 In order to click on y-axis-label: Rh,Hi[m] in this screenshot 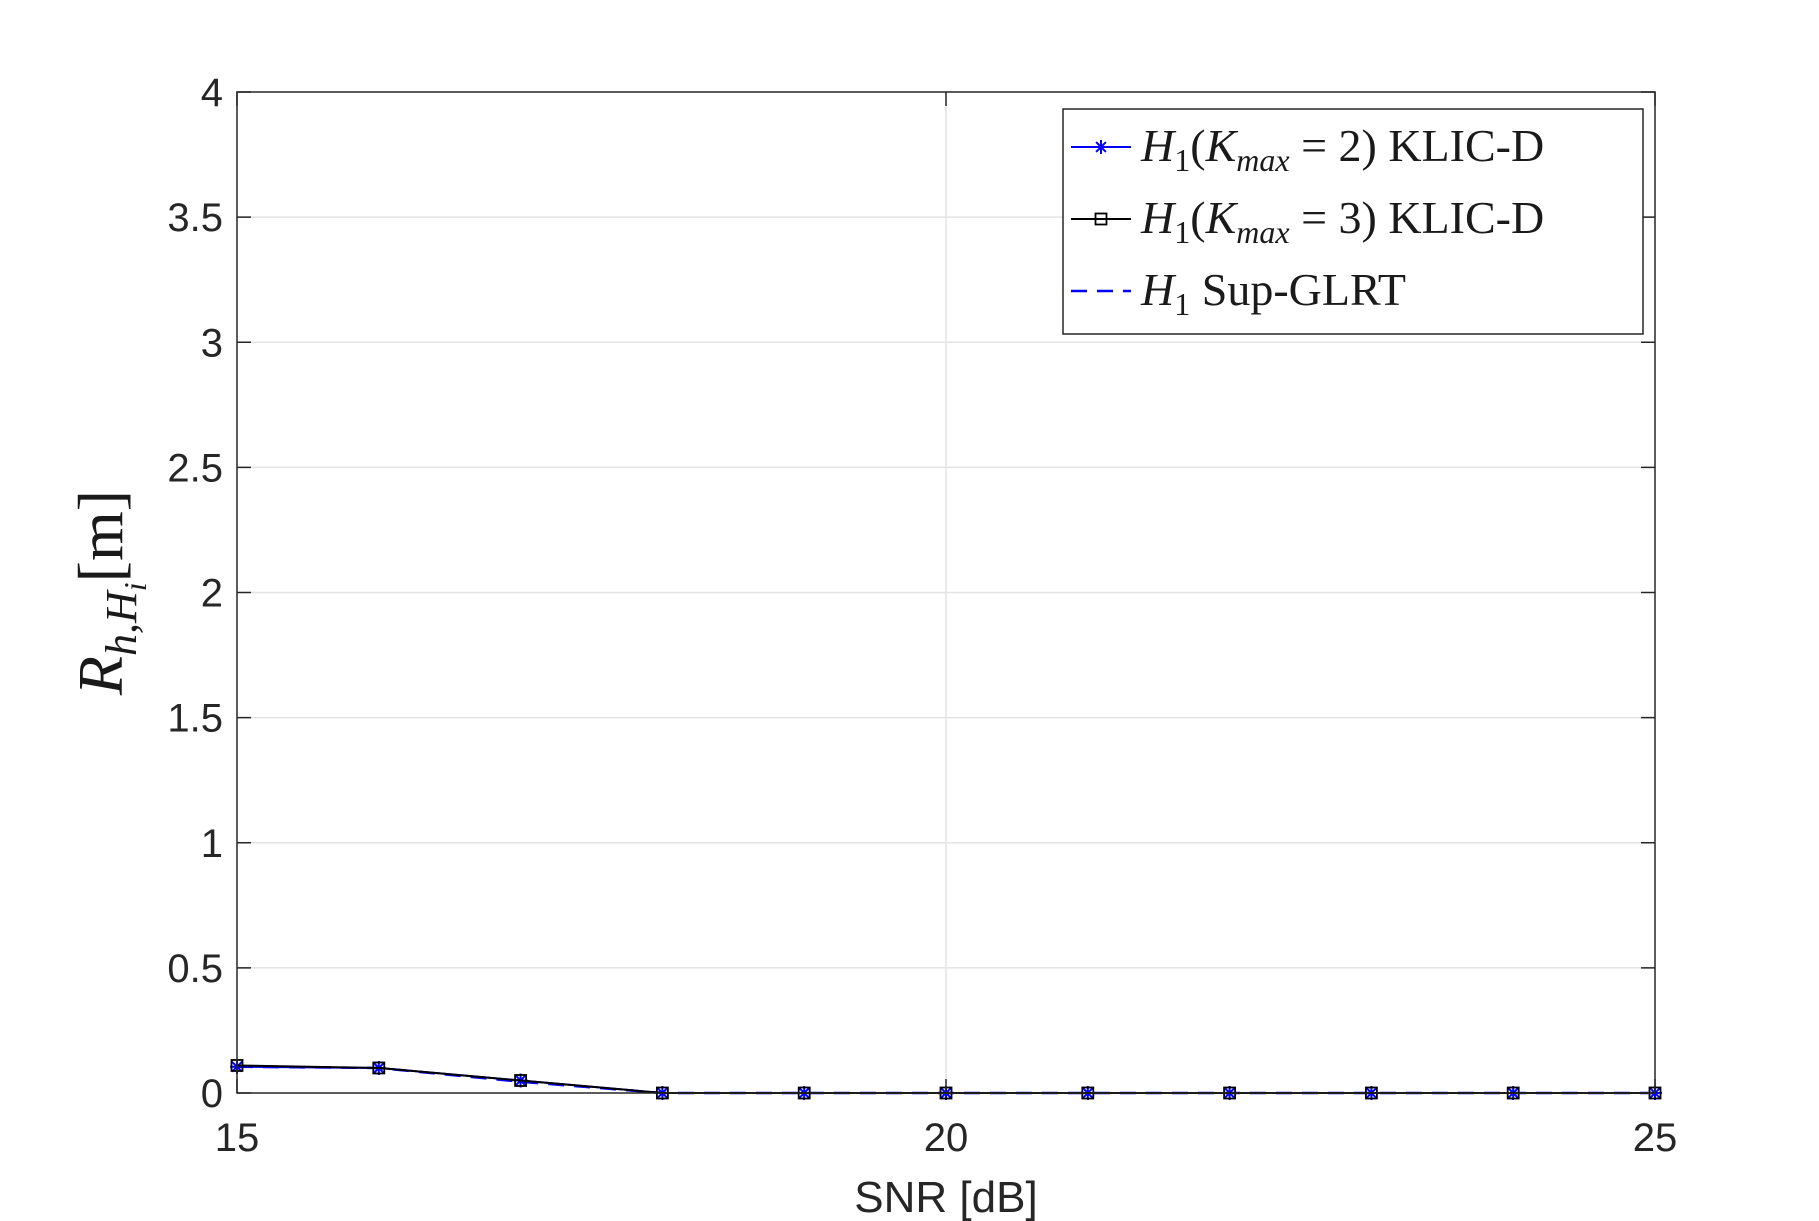, I will do `click(109, 593)`.